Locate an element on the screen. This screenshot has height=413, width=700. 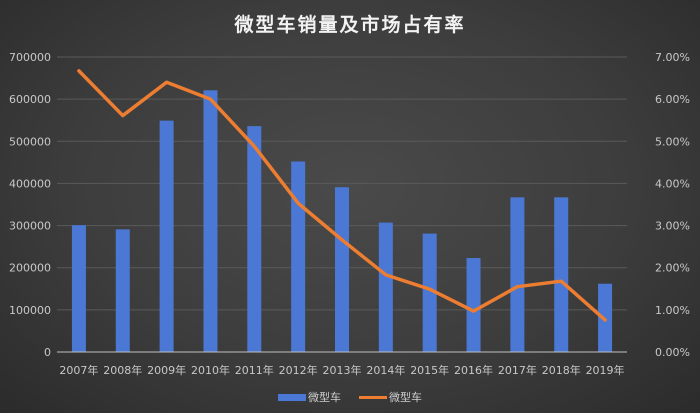
right-axis-ticks: 0.00% 1.00% 2.00% 3.00% 4.00% 5.00% 6.00% 7.00% is located at coordinates (672, 205).